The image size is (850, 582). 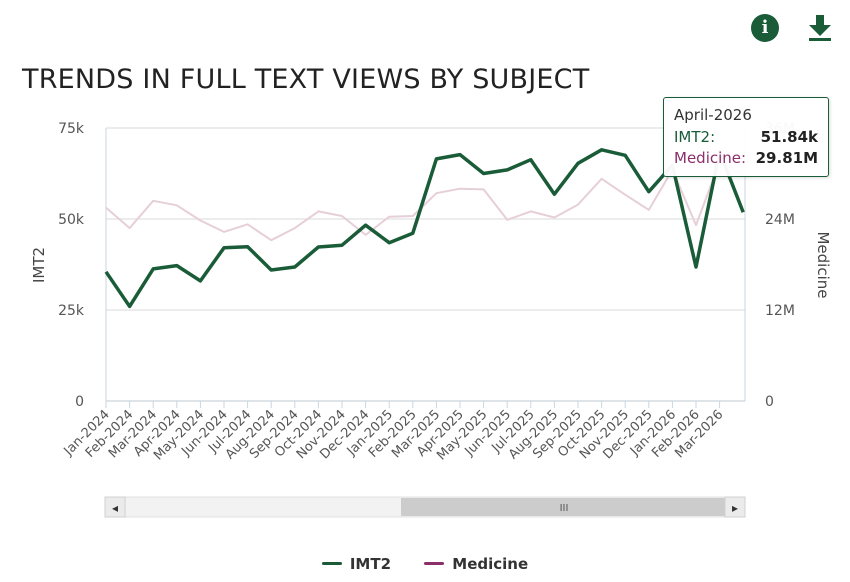 I want to click on tooltip-value-medicine: 29.81M, so click(x=786, y=158).